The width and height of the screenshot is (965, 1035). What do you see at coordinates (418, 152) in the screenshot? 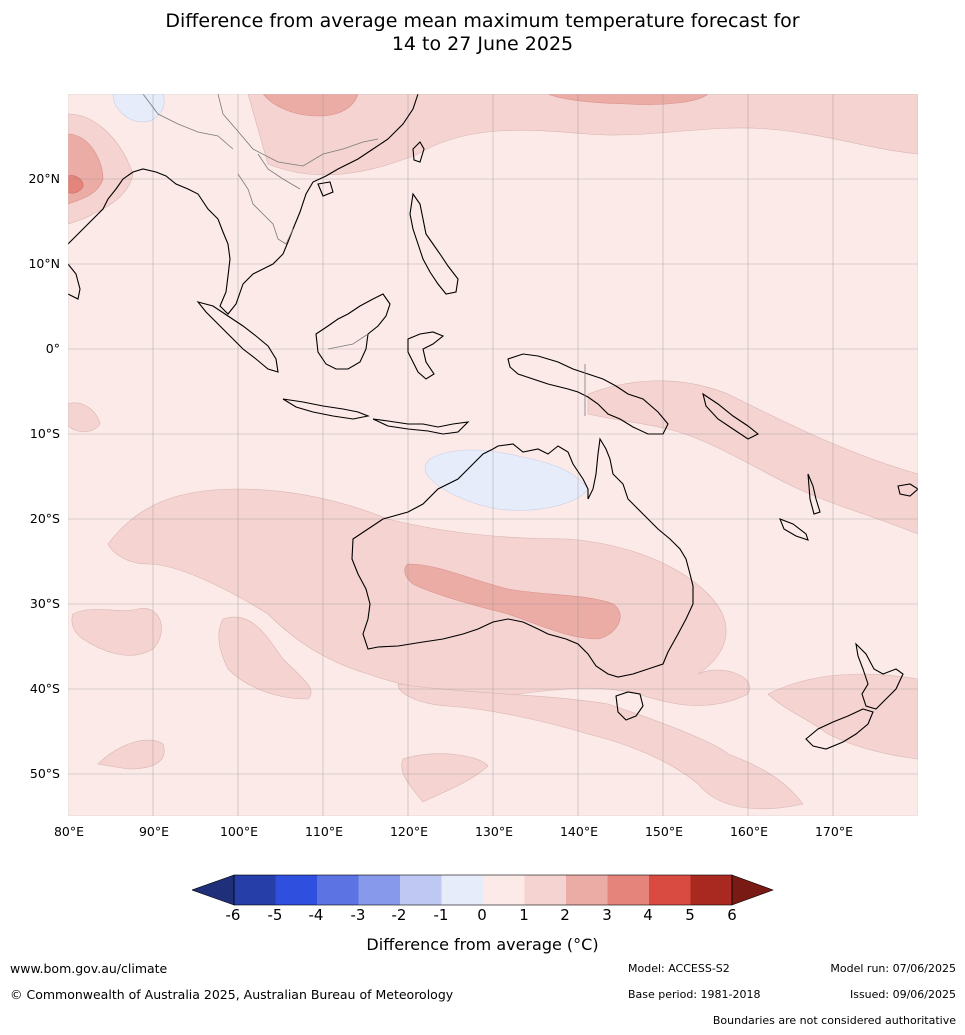
I see `taiwan-coastline` at bounding box center [418, 152].